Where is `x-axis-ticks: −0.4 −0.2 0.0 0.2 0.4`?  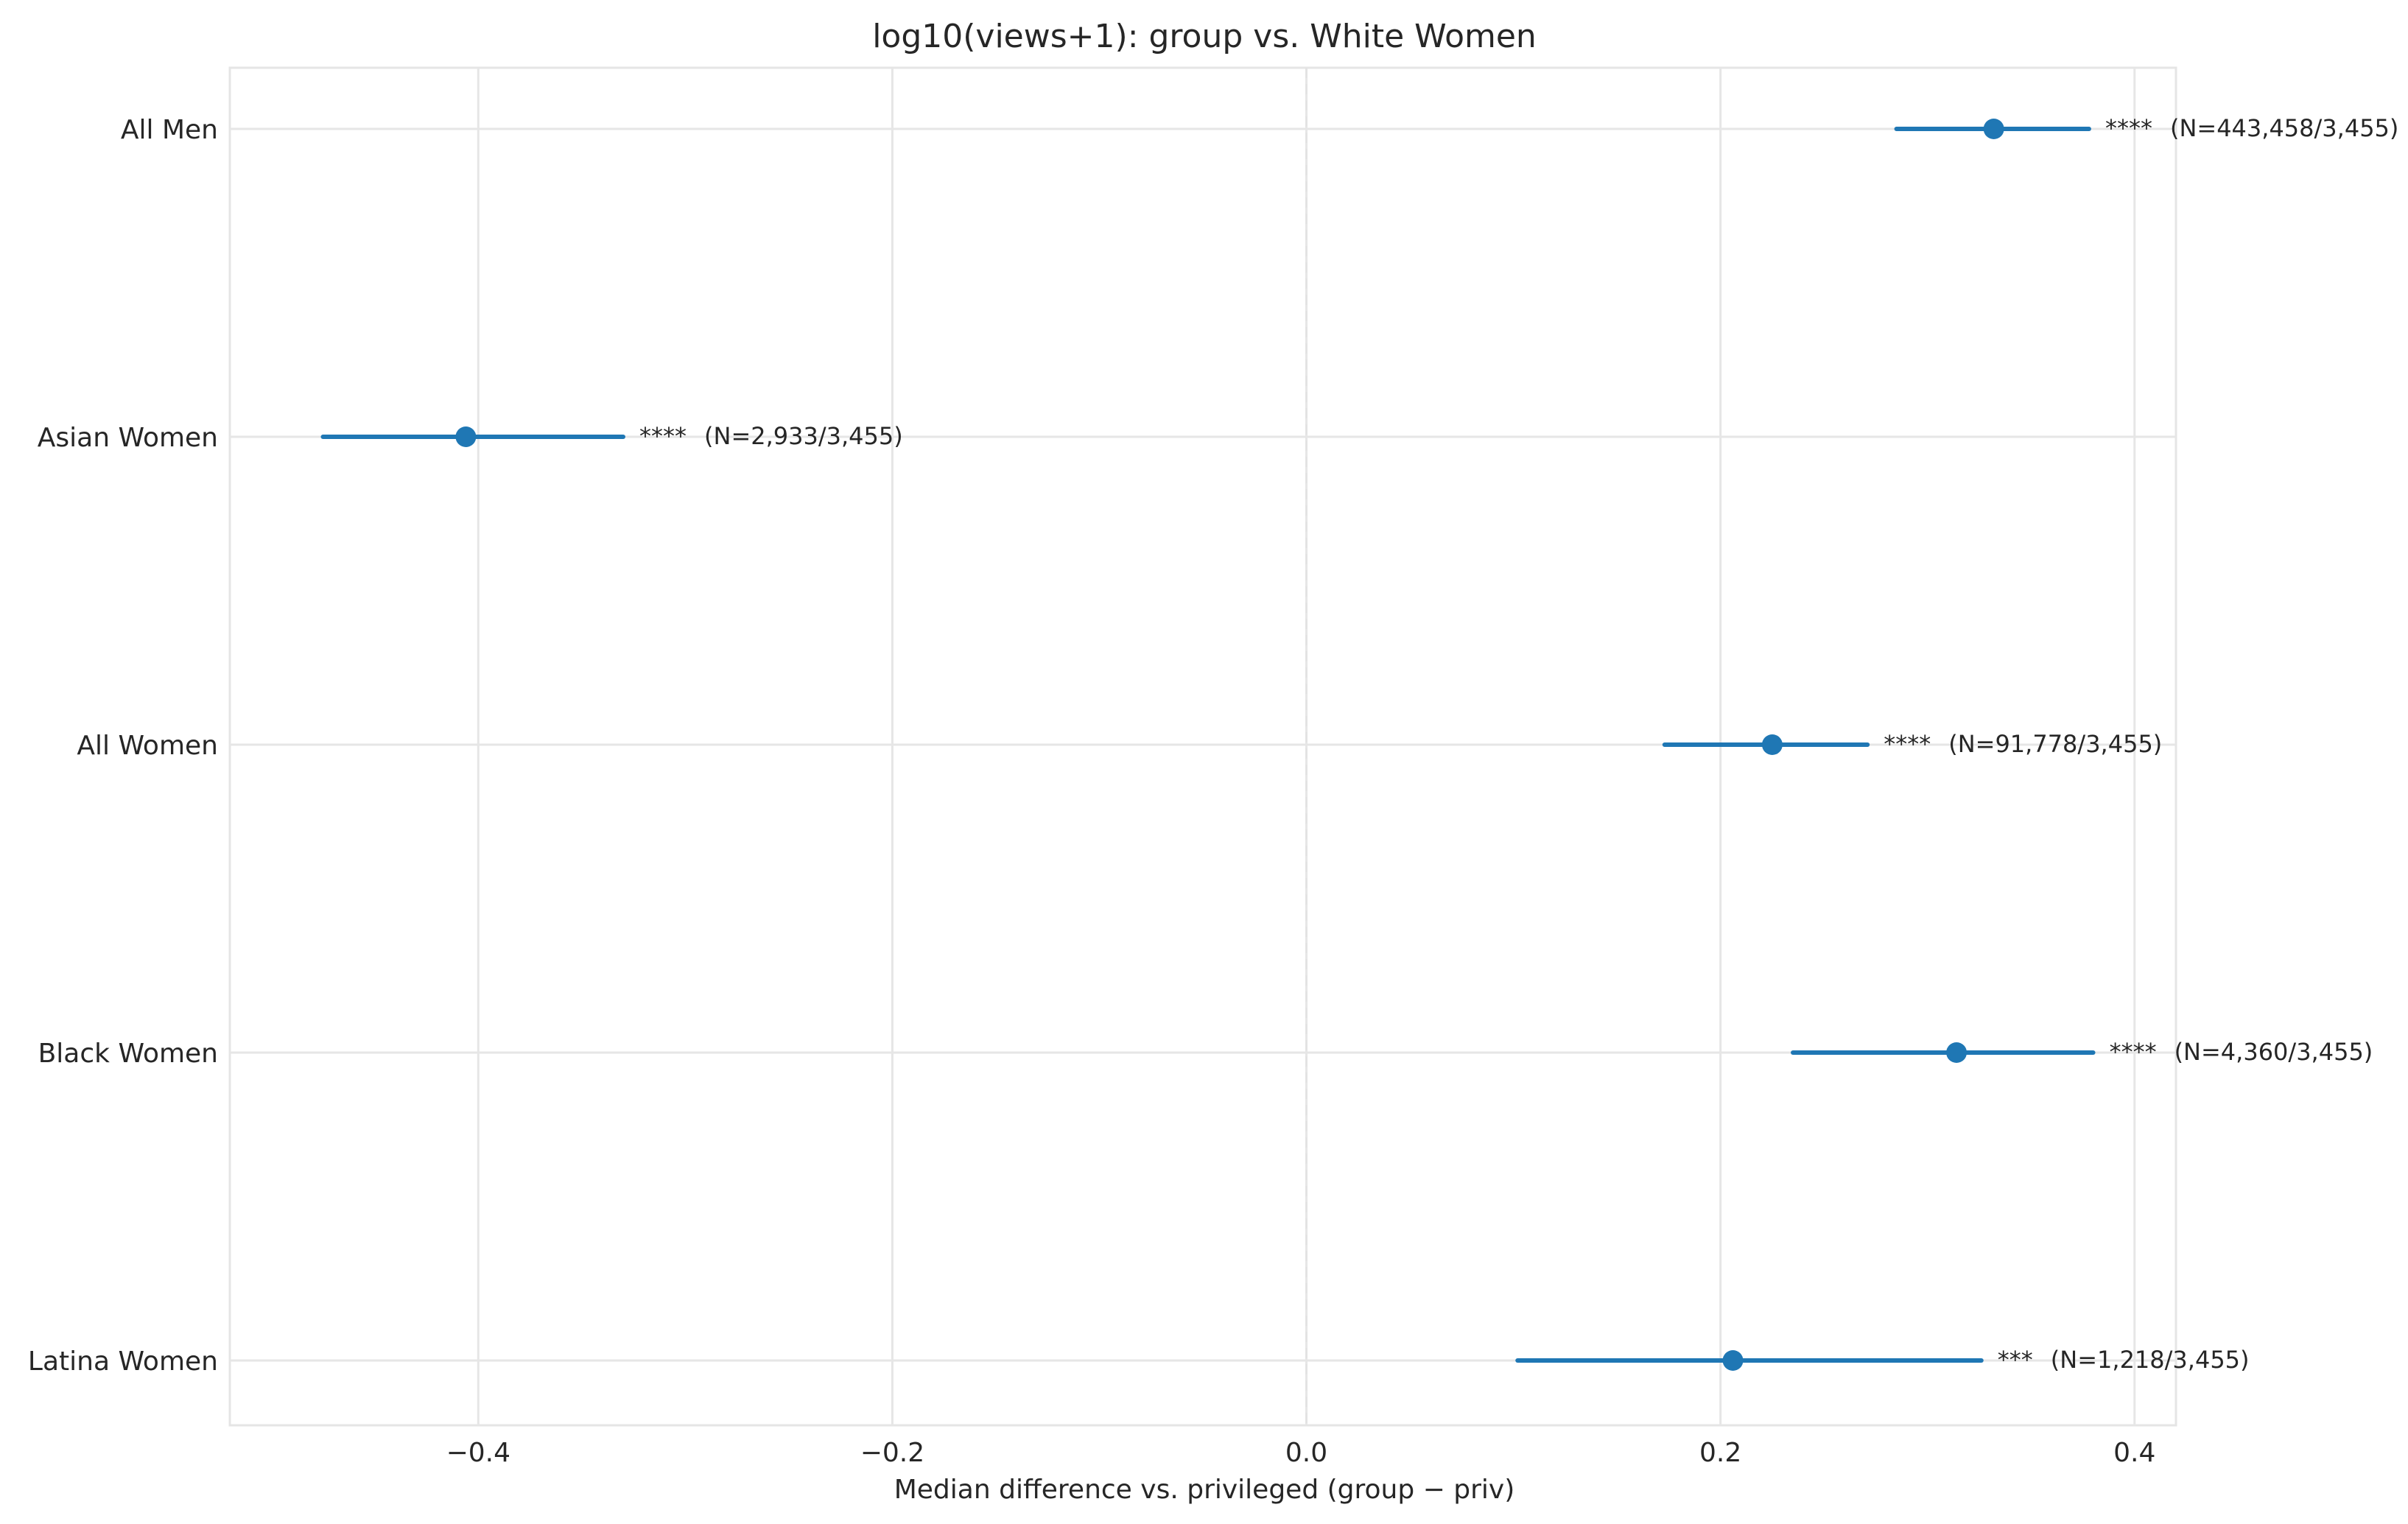 x-axis-ticks: −0.4 −0.2 0.0 0.2 0.4 is located at coordinates (1301, 1453).